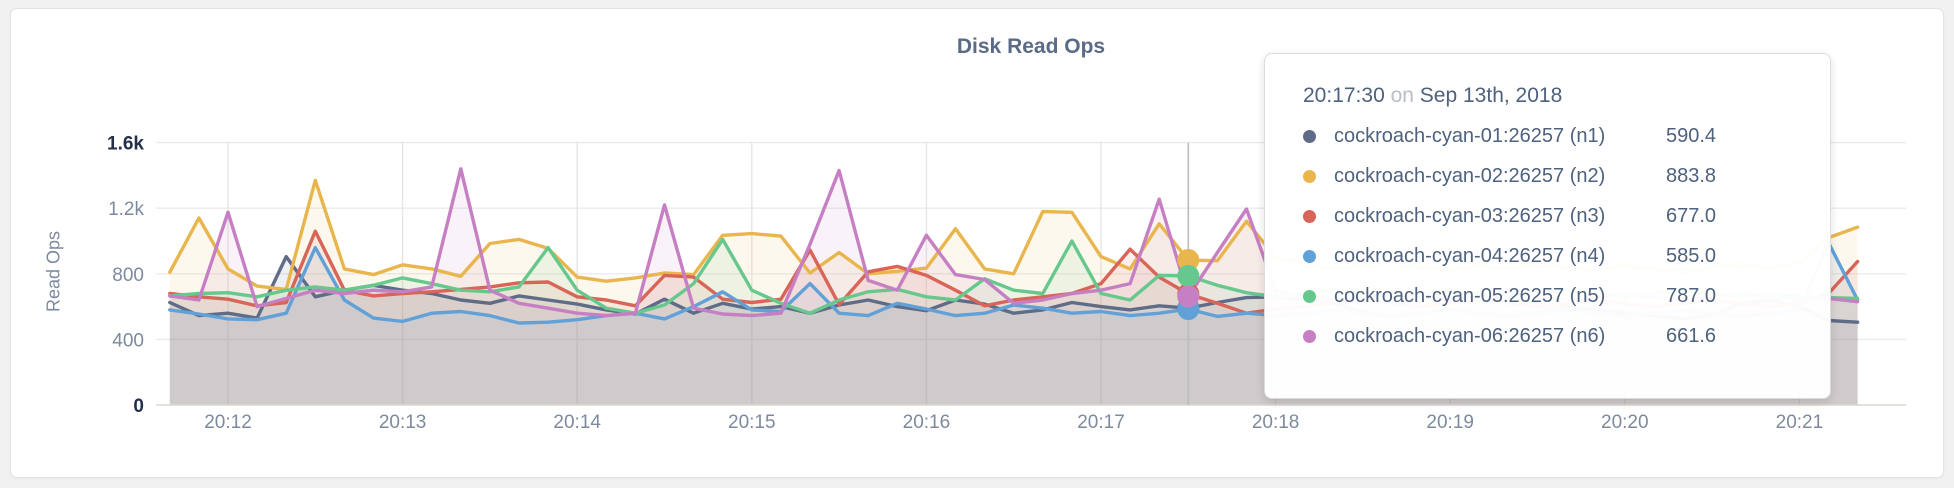  I want to click on x-tick-label: 20:15, so click(752, 422).